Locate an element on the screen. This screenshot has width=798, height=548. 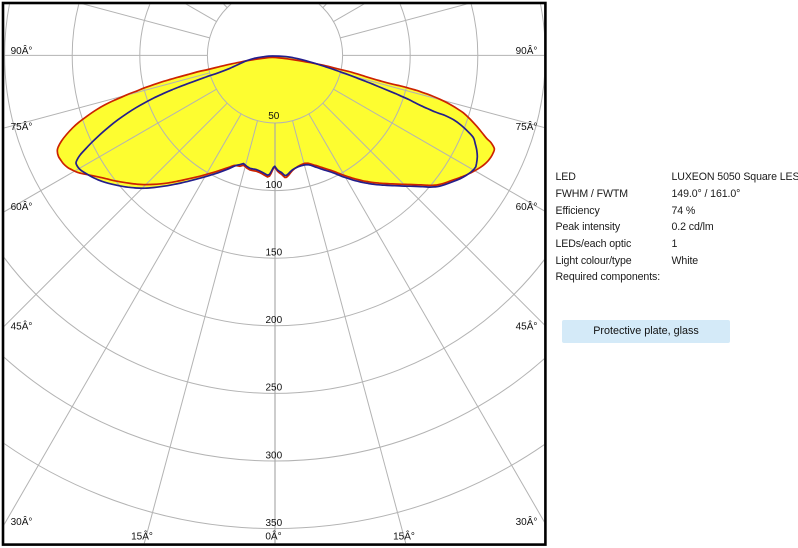
svg-text: 350 is located at coordinates (273, 523).